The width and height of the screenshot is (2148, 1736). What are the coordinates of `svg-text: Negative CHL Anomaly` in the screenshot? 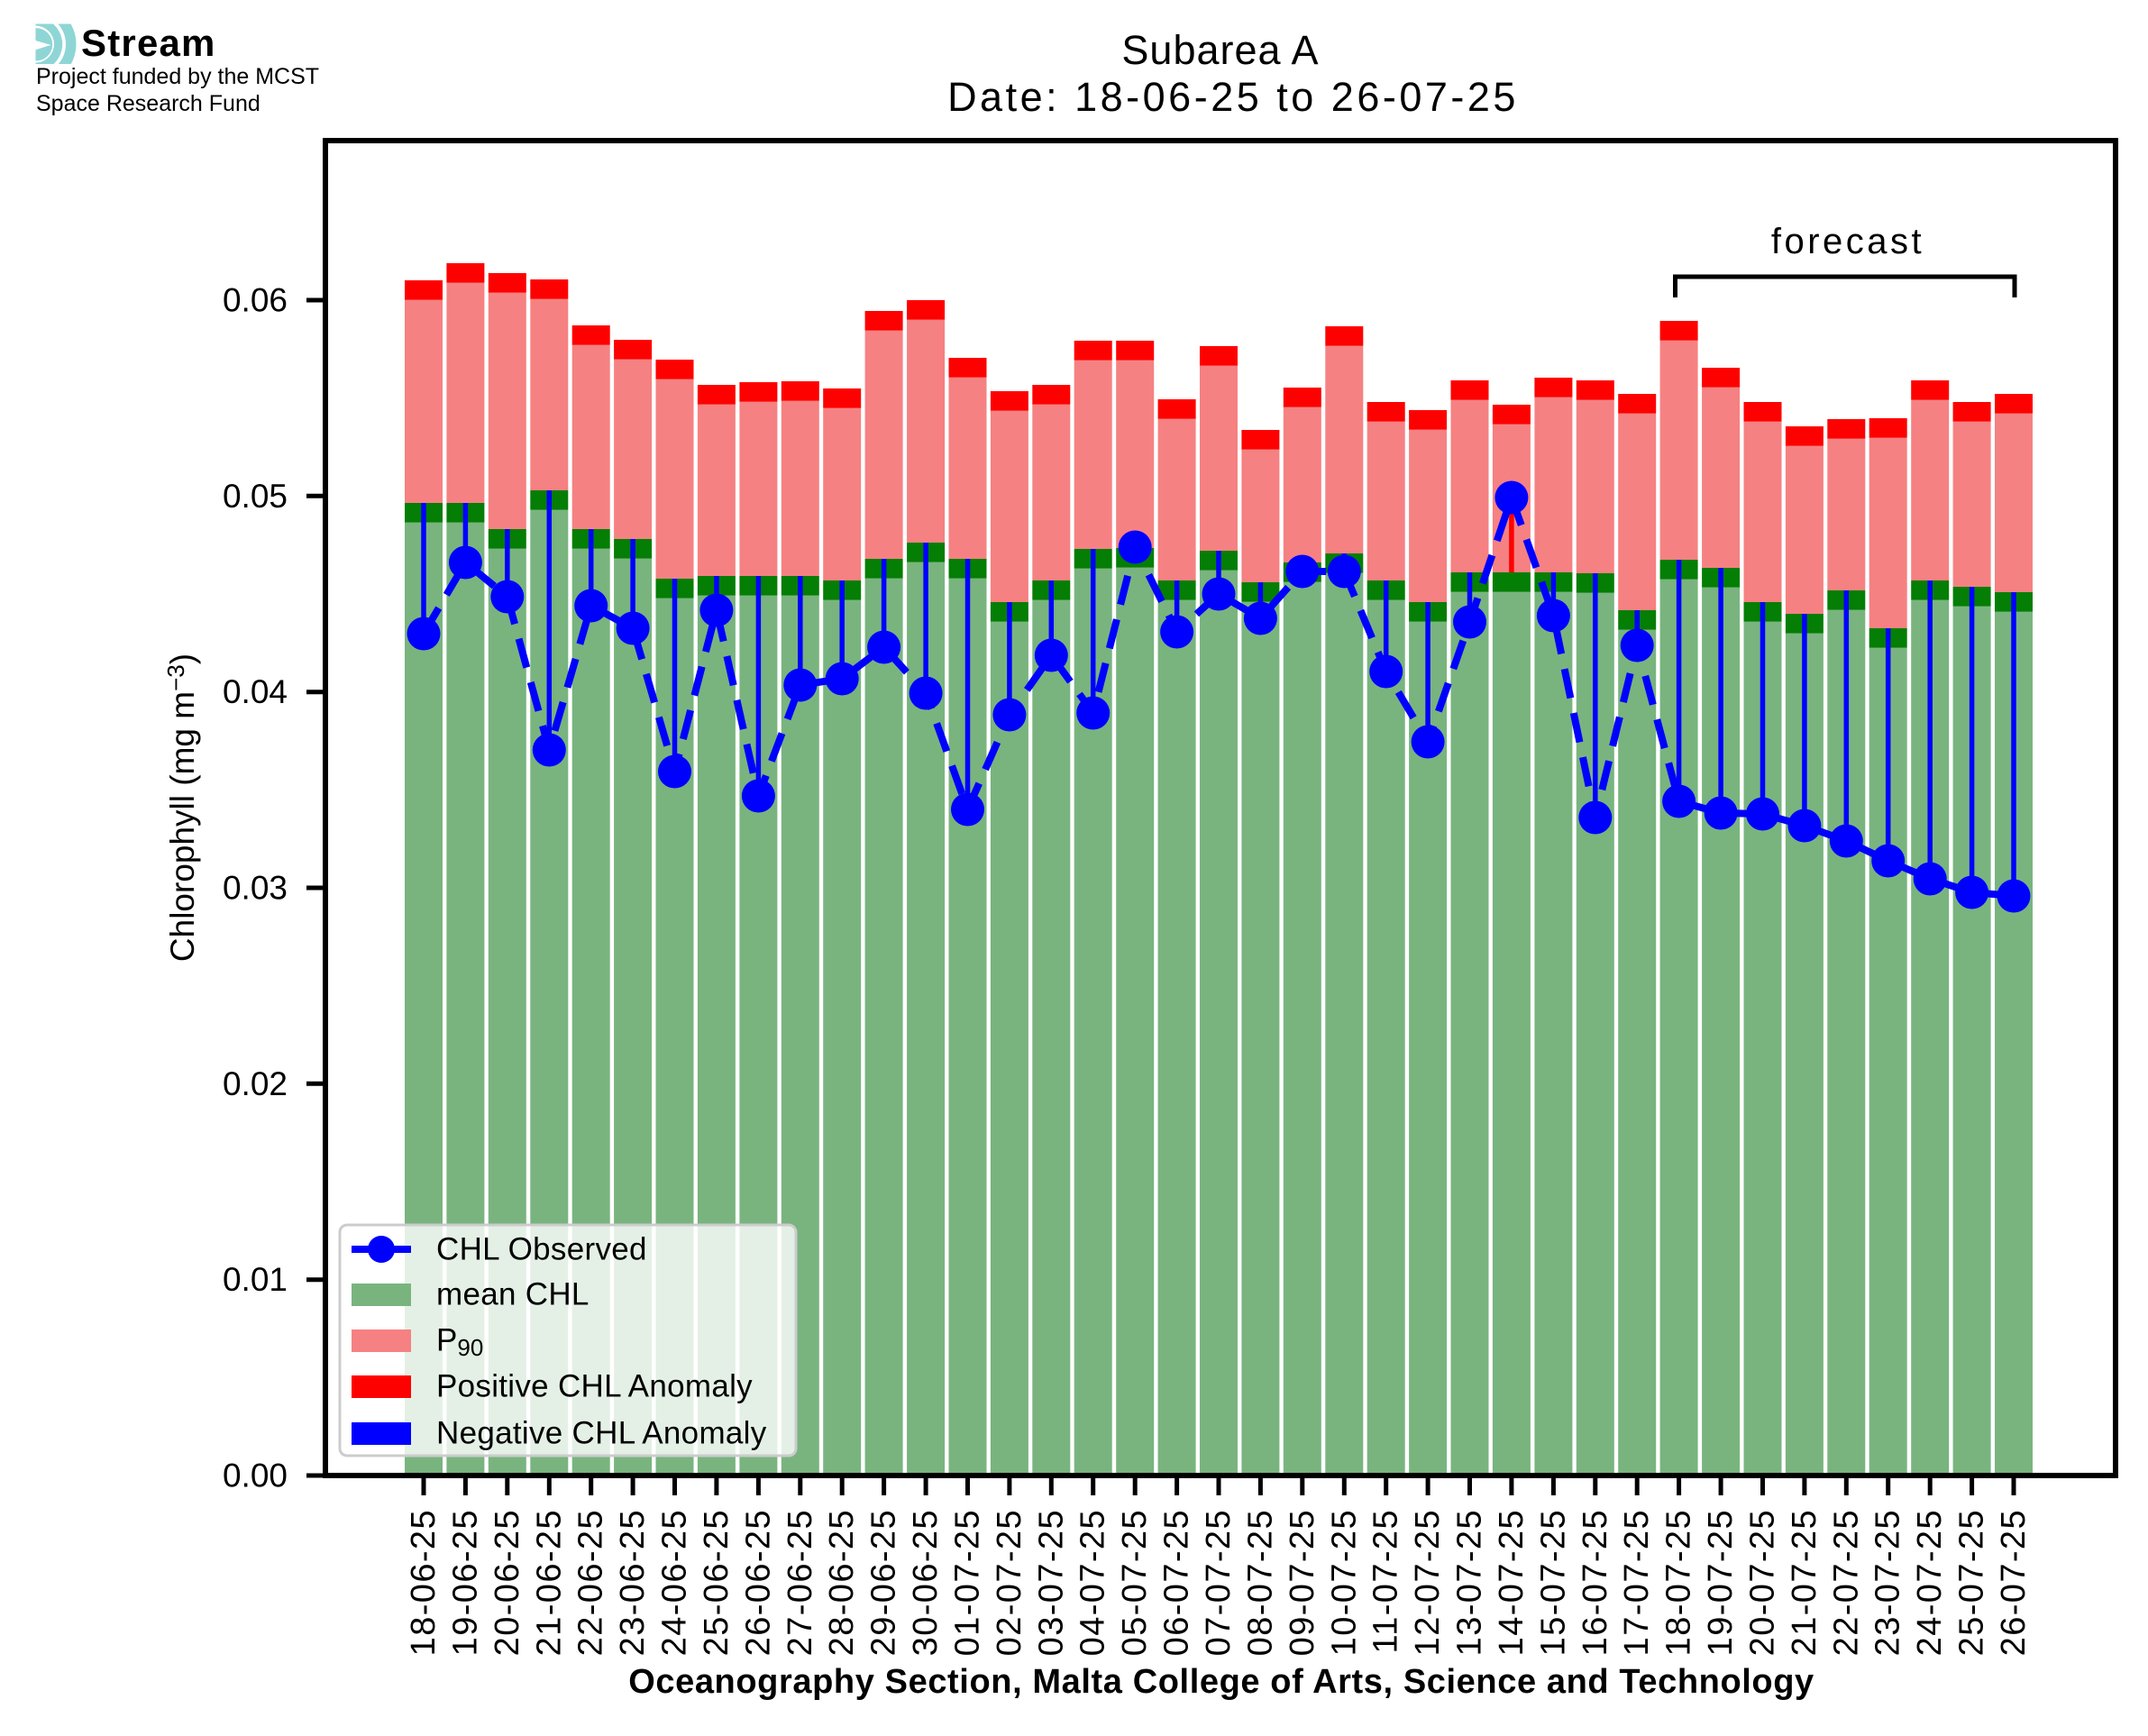 It's located at (601, 1433).